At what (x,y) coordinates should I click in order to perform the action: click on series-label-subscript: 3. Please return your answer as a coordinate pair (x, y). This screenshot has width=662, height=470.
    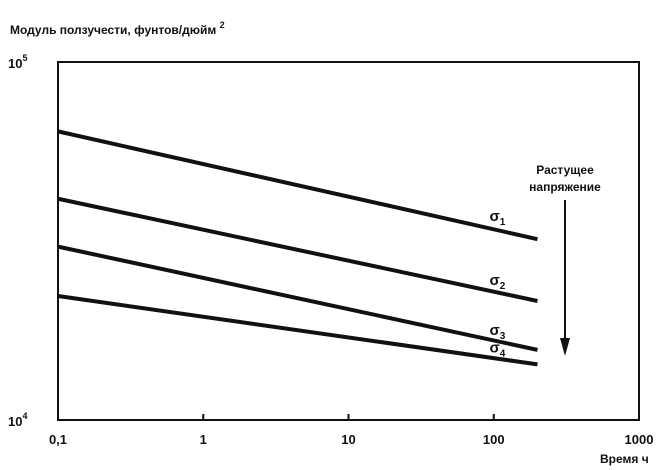
    Looking at the image, I should click on (503, 336).